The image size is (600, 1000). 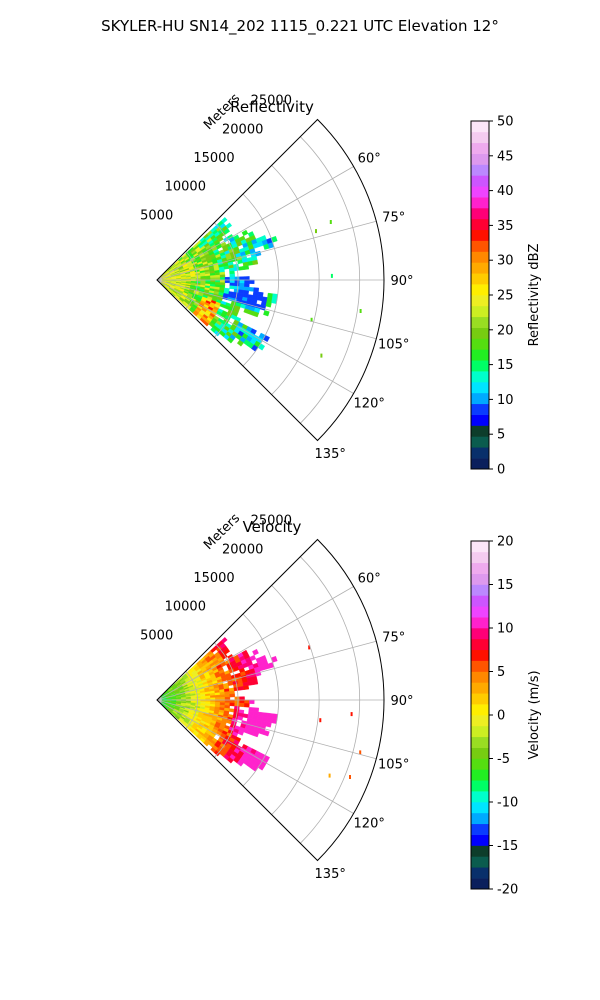 I want to click on range-tick-label: 10000, so click(x=185, y=187).